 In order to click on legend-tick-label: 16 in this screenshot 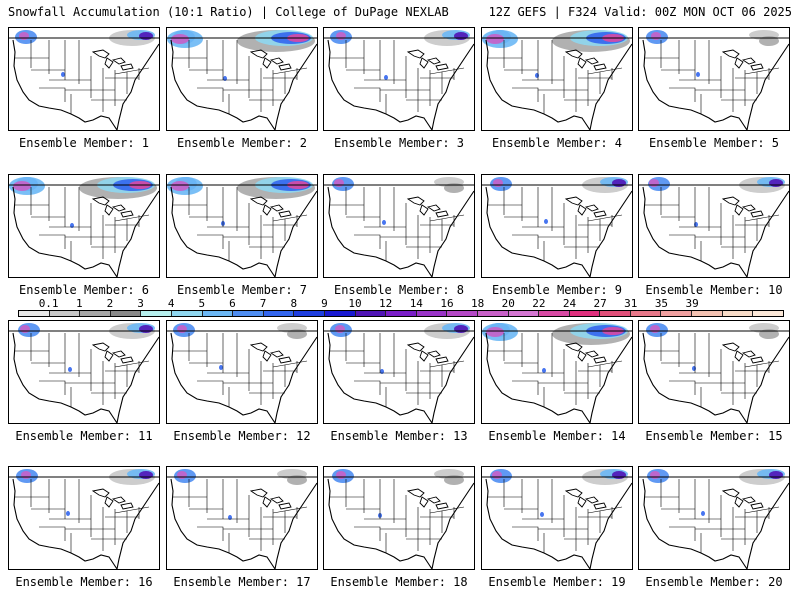, I will do `click(447, 303)`.